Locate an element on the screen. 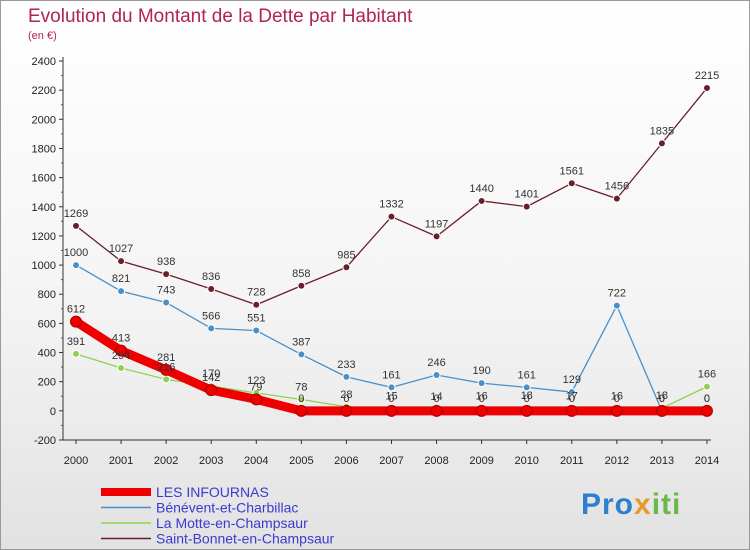 The image size is (750, 550). data-label-2: 28 is located at coordinates (346, 395).